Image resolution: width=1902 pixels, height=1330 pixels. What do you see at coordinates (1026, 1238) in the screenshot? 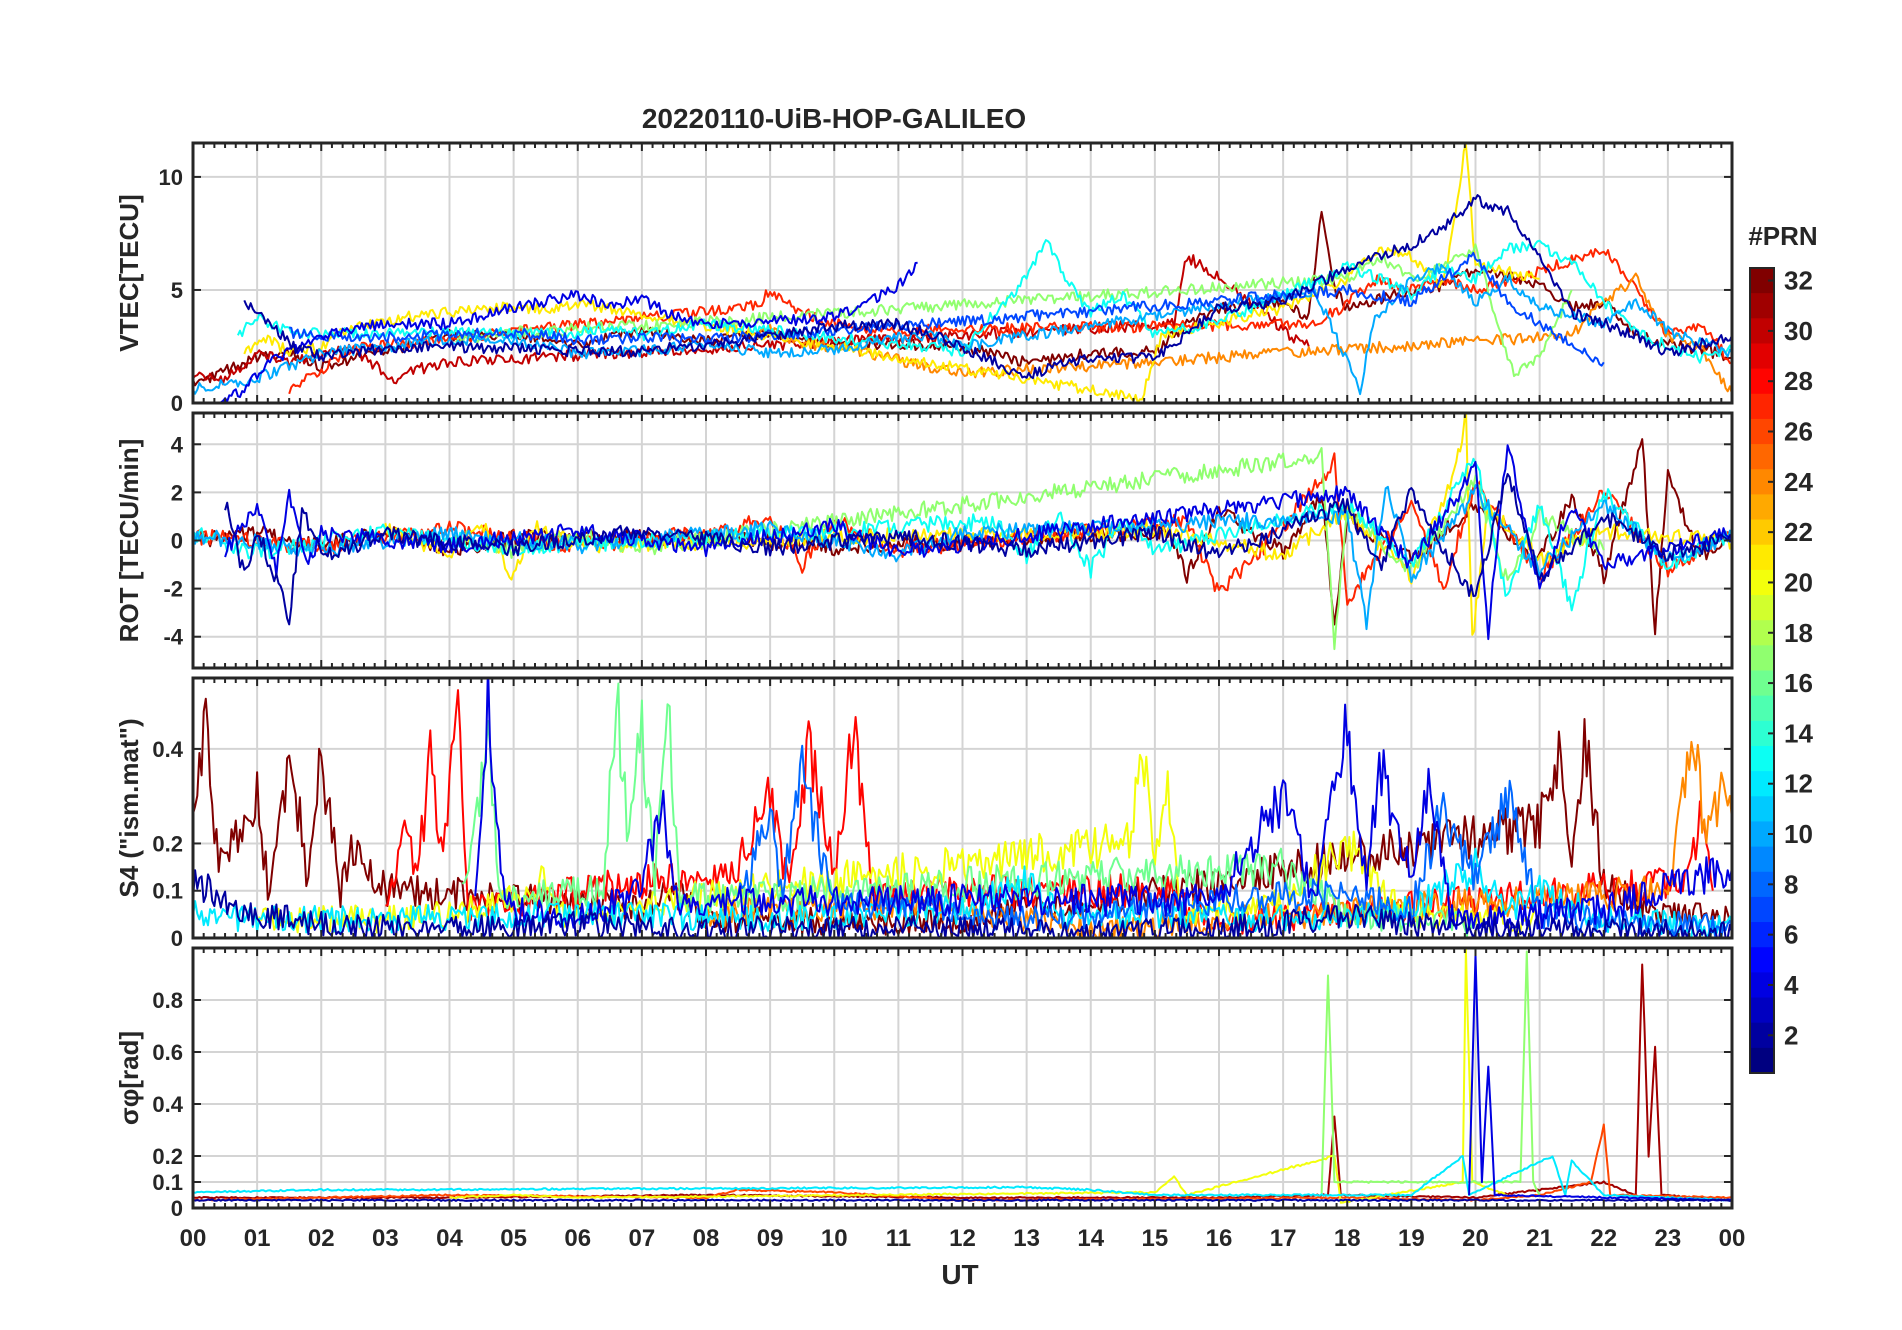
I see `x-tick-label: 13` at bounding box center [1026, 1238].